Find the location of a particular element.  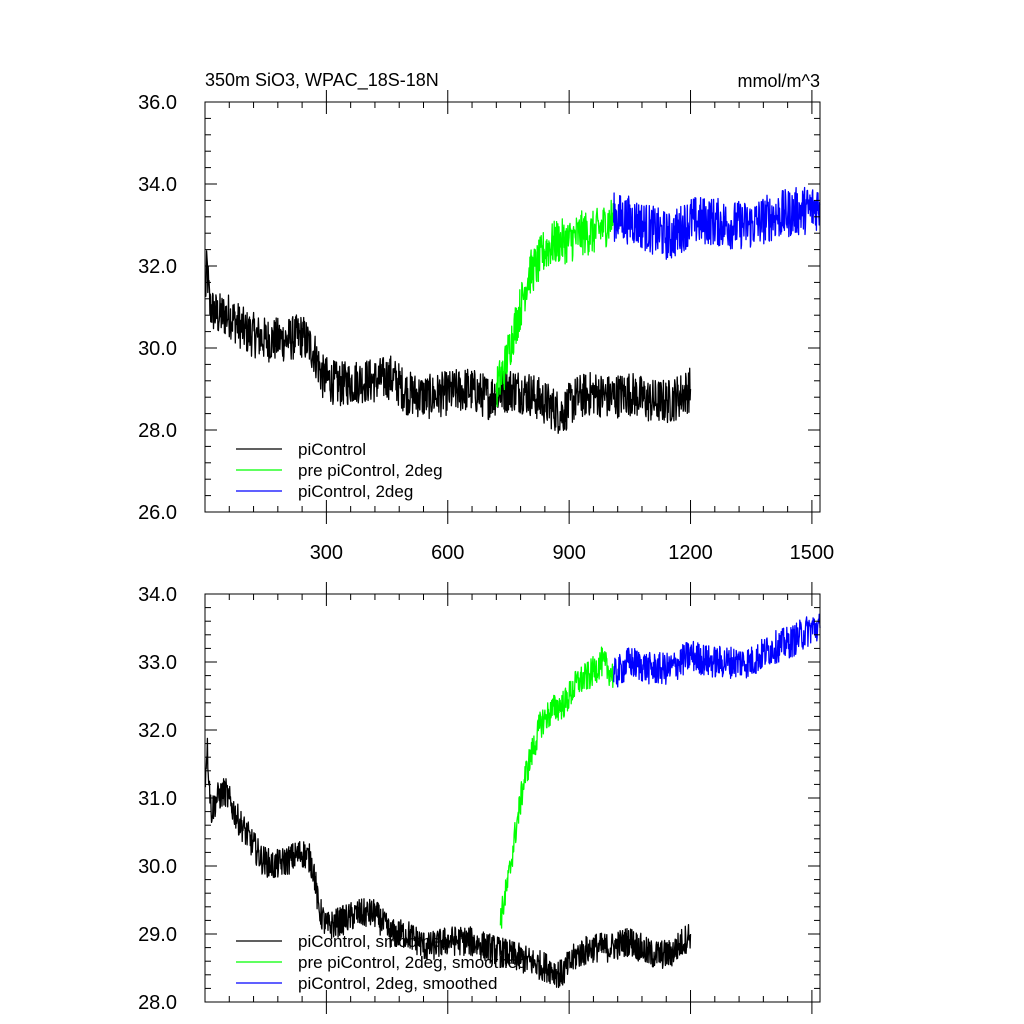

x-tick-label: 600 is located at coordinates (447, 553).